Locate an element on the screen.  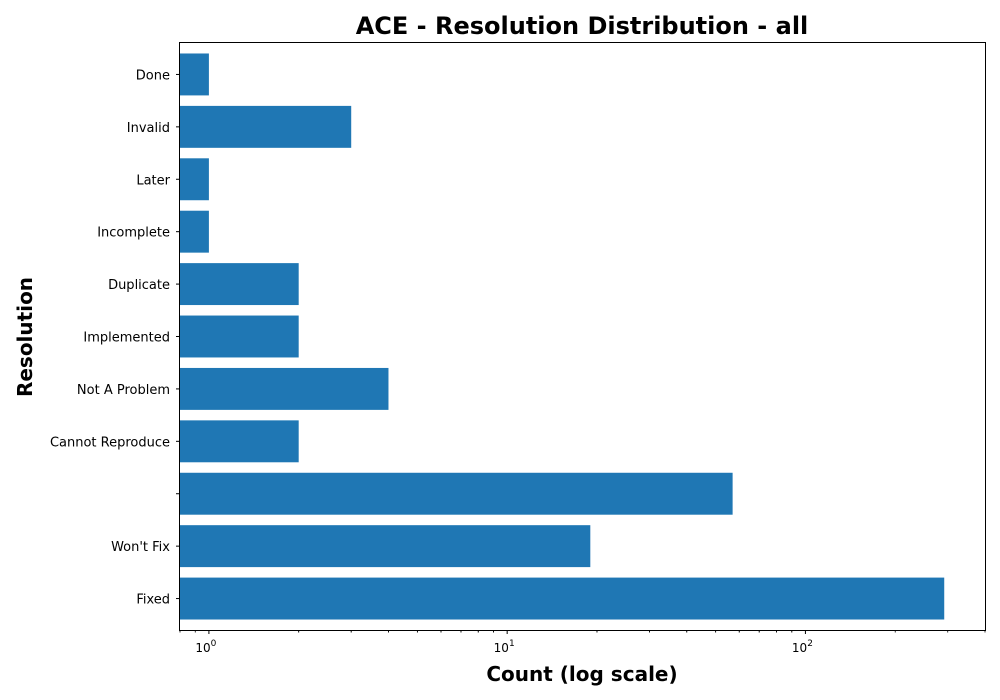
y-tick-label: Later is located at coordinates (153, 180).